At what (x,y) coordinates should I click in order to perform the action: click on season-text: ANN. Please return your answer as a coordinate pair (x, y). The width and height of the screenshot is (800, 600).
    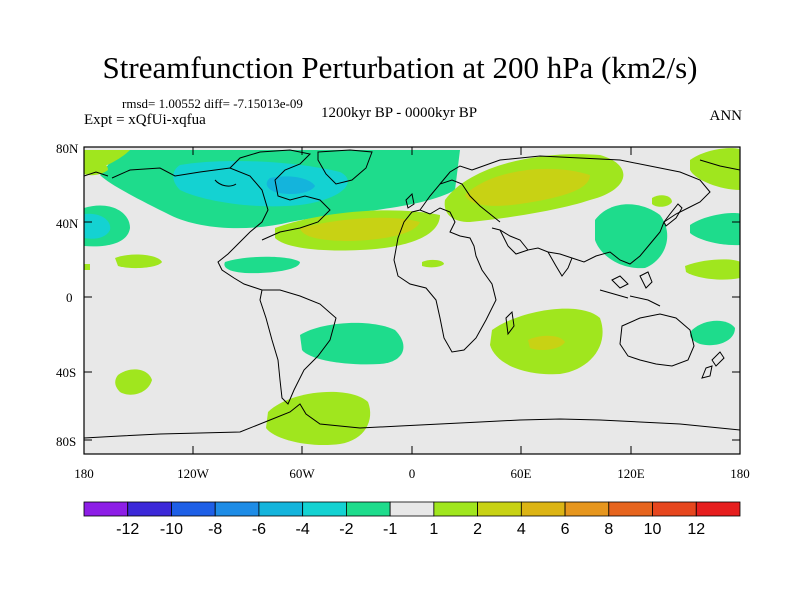
    Looking at the image, I should click on (726, 116).